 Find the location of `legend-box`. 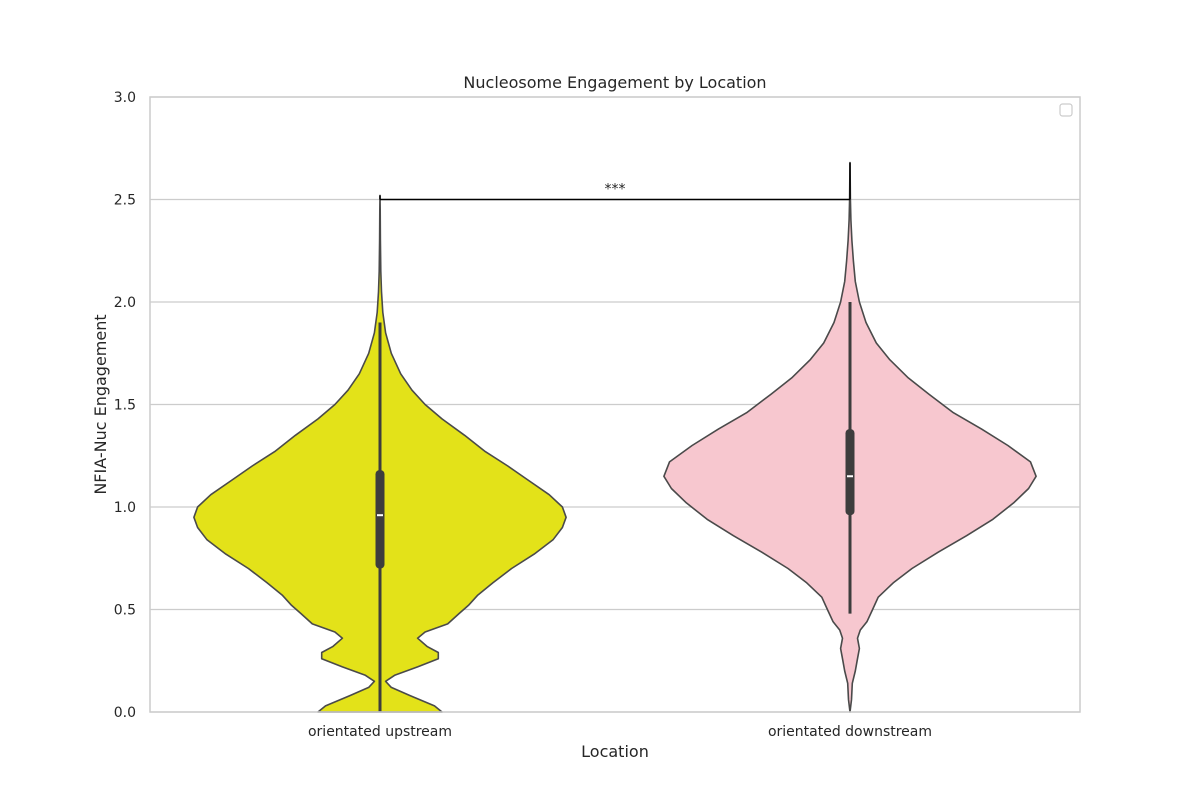

legend-box is located at coordinates (1066, 110).